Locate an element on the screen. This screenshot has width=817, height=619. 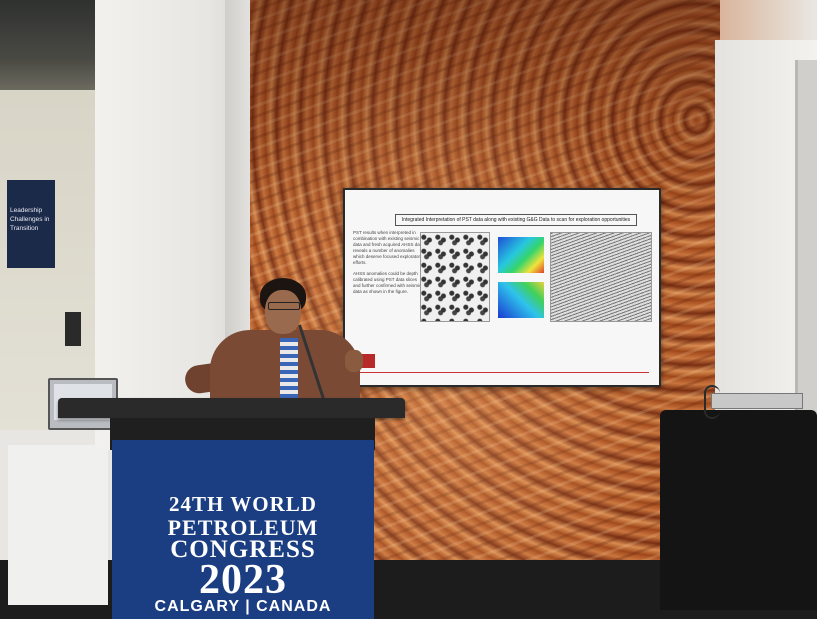
podium-text-location: CALGARY | CANADA is located at coordinates (243, 606).